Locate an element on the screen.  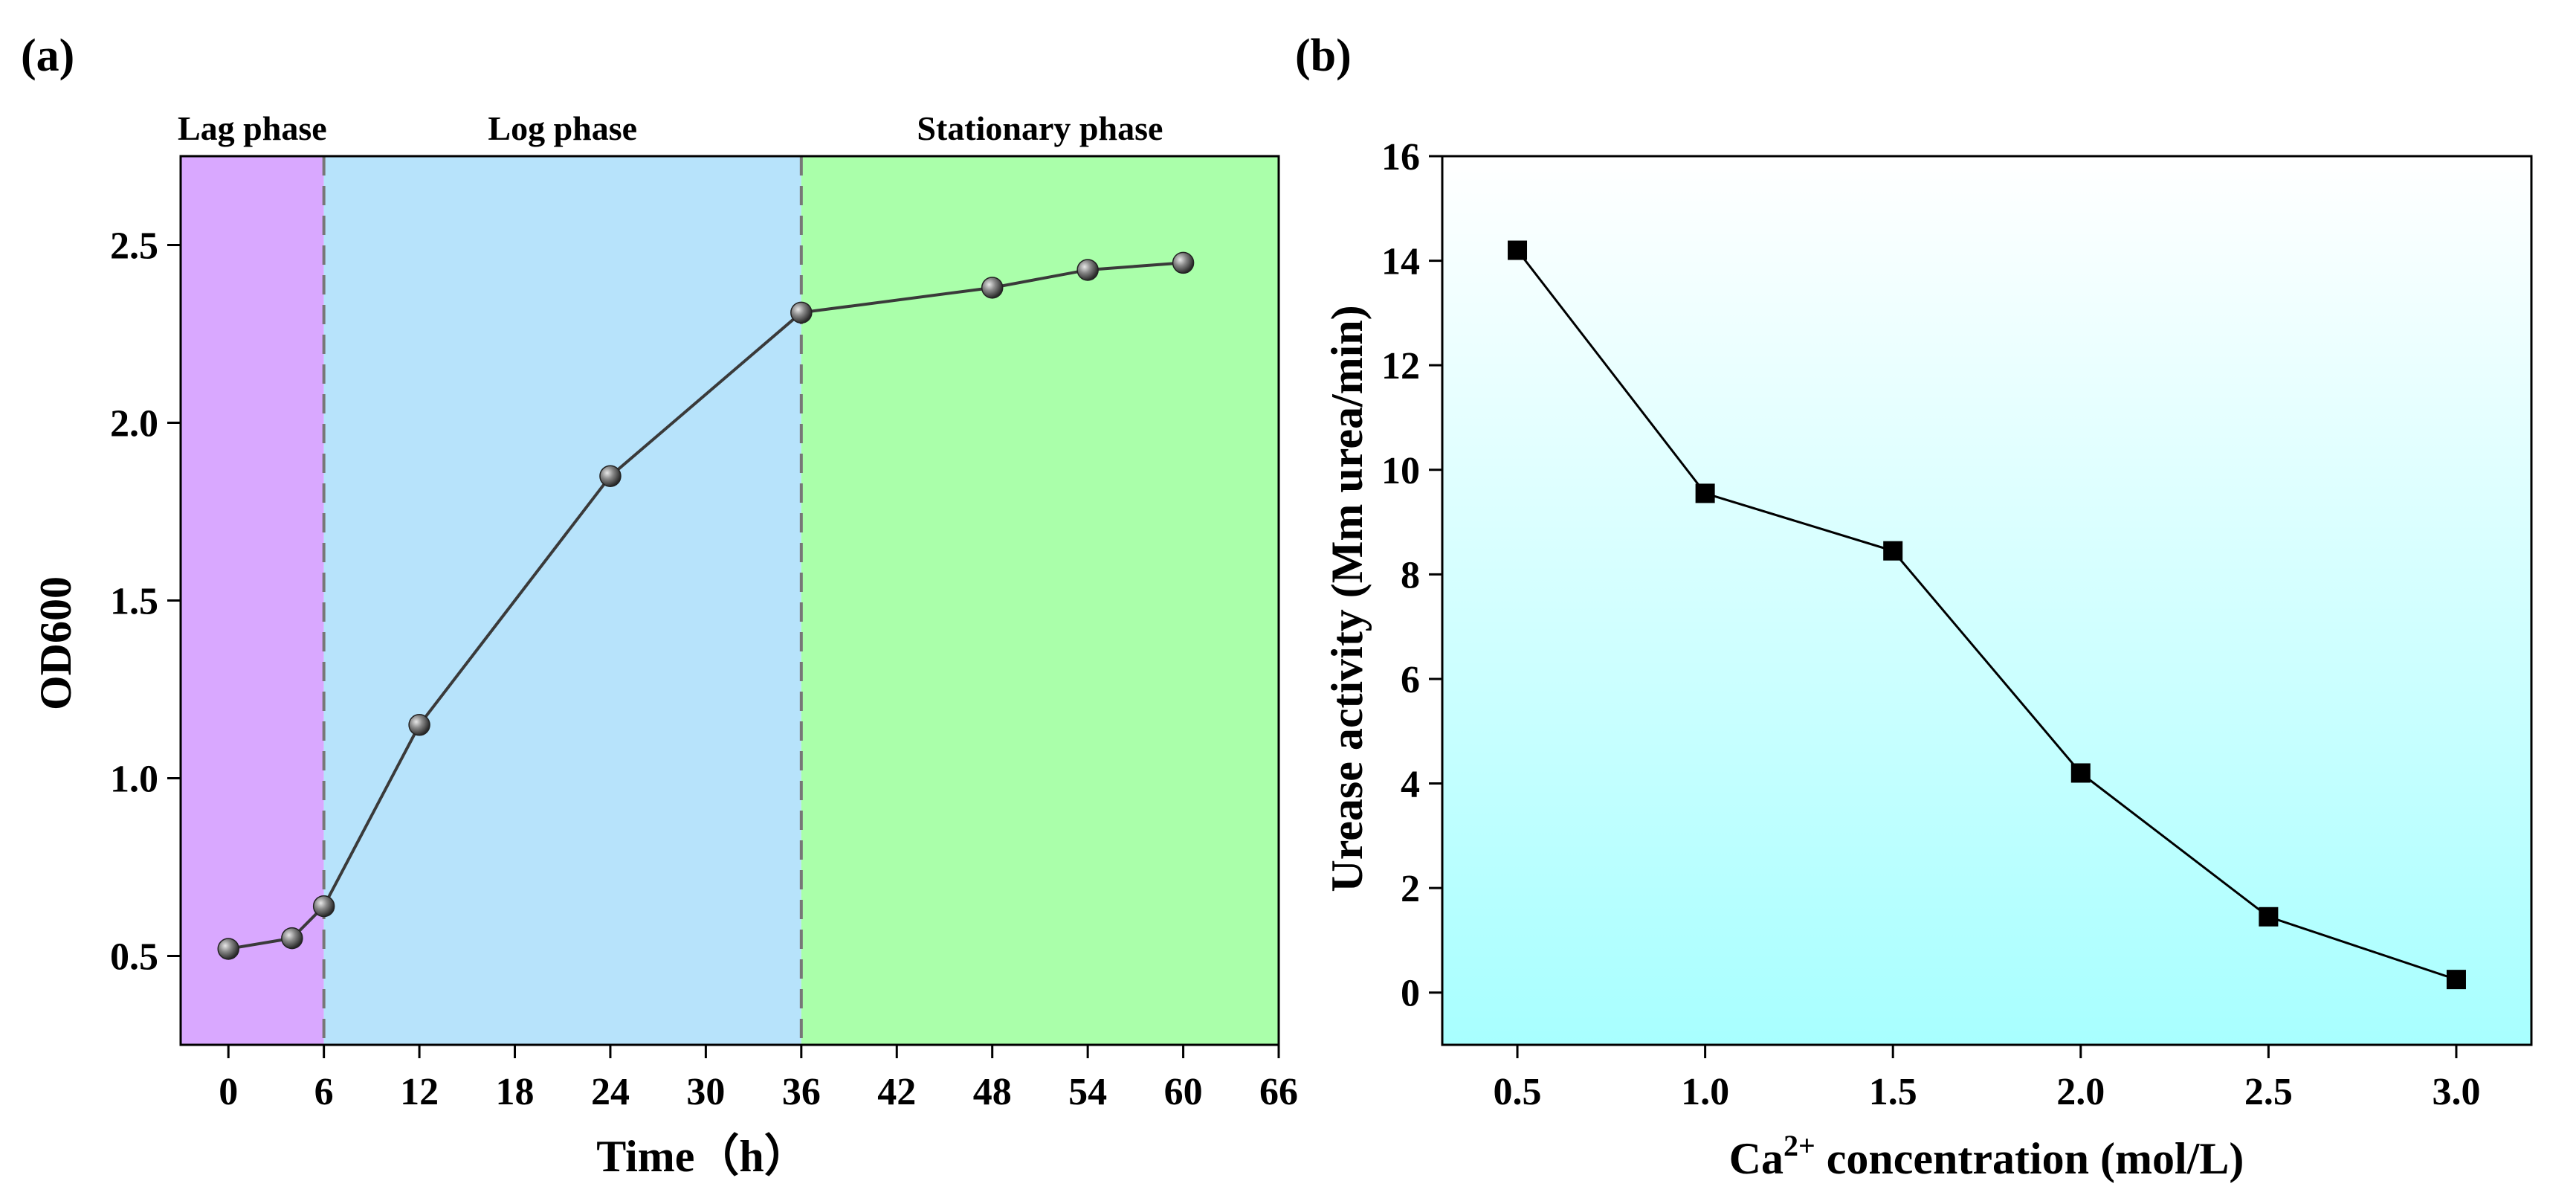
y-tick-label-b: 14 is located at coordinates (1400, 262).